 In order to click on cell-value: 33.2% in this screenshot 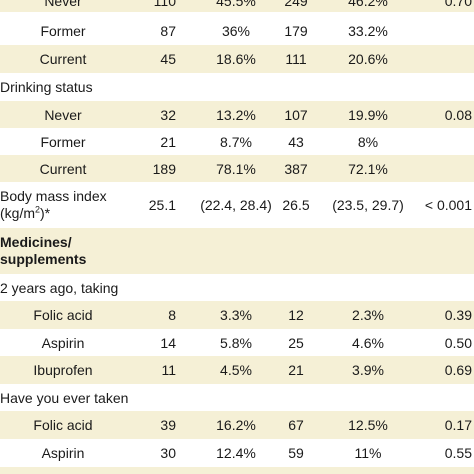, I will do `click(368, 31)`.